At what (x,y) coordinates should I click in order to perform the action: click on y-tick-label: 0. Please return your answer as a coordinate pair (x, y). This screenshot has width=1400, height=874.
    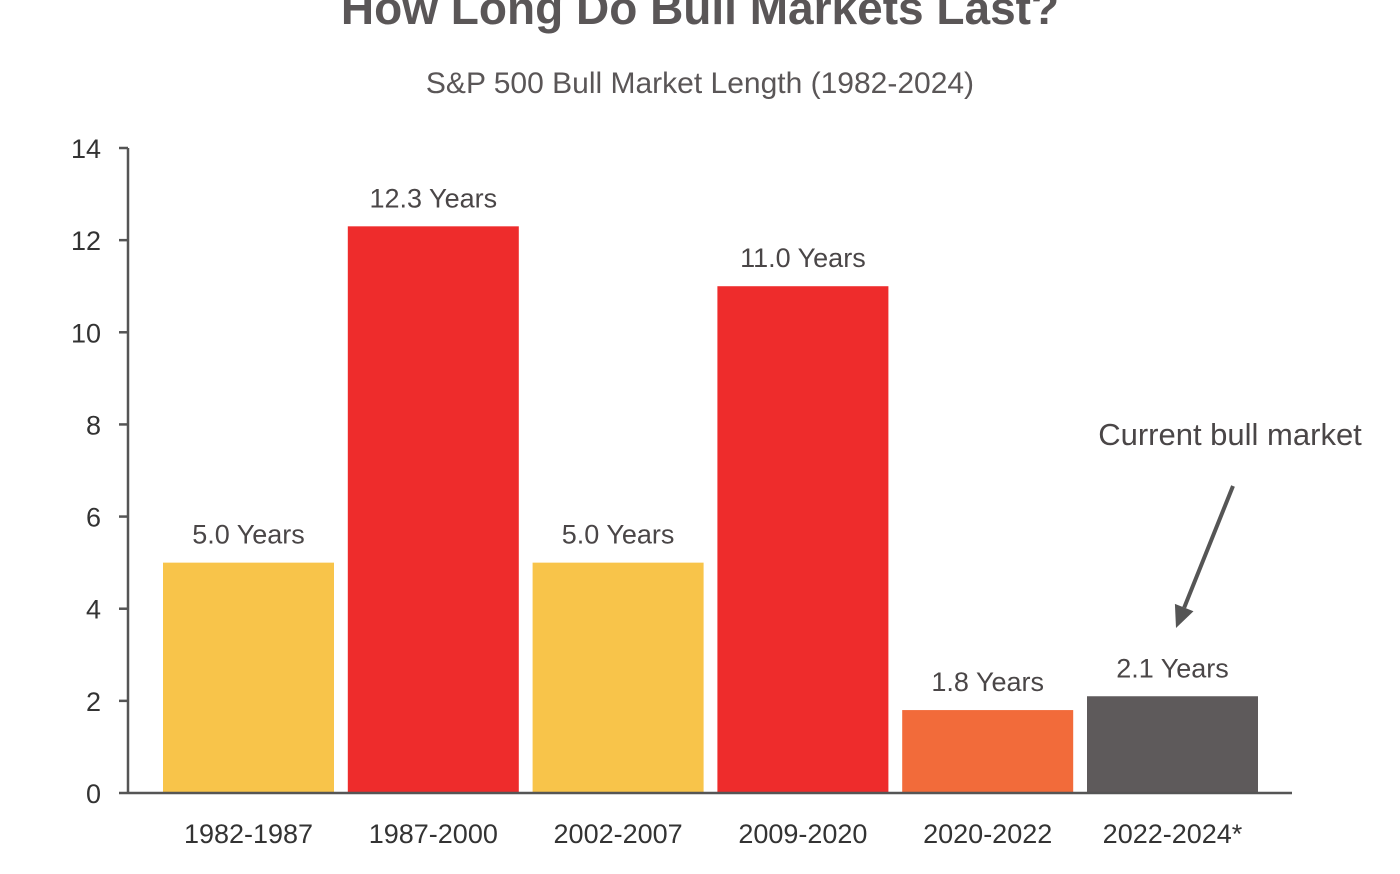
    Looking at the image, I should click on (93, 794).